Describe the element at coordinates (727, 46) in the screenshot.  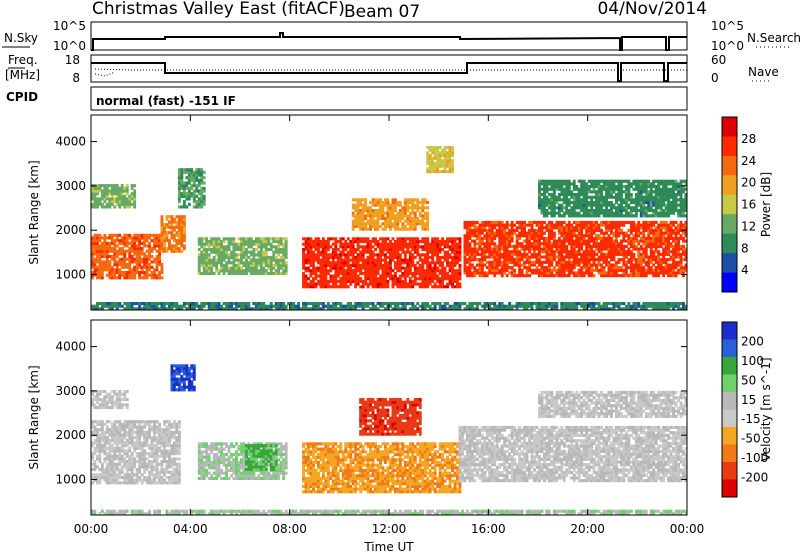
I see `nsearch-tick-bottom: 10^0` at that location.